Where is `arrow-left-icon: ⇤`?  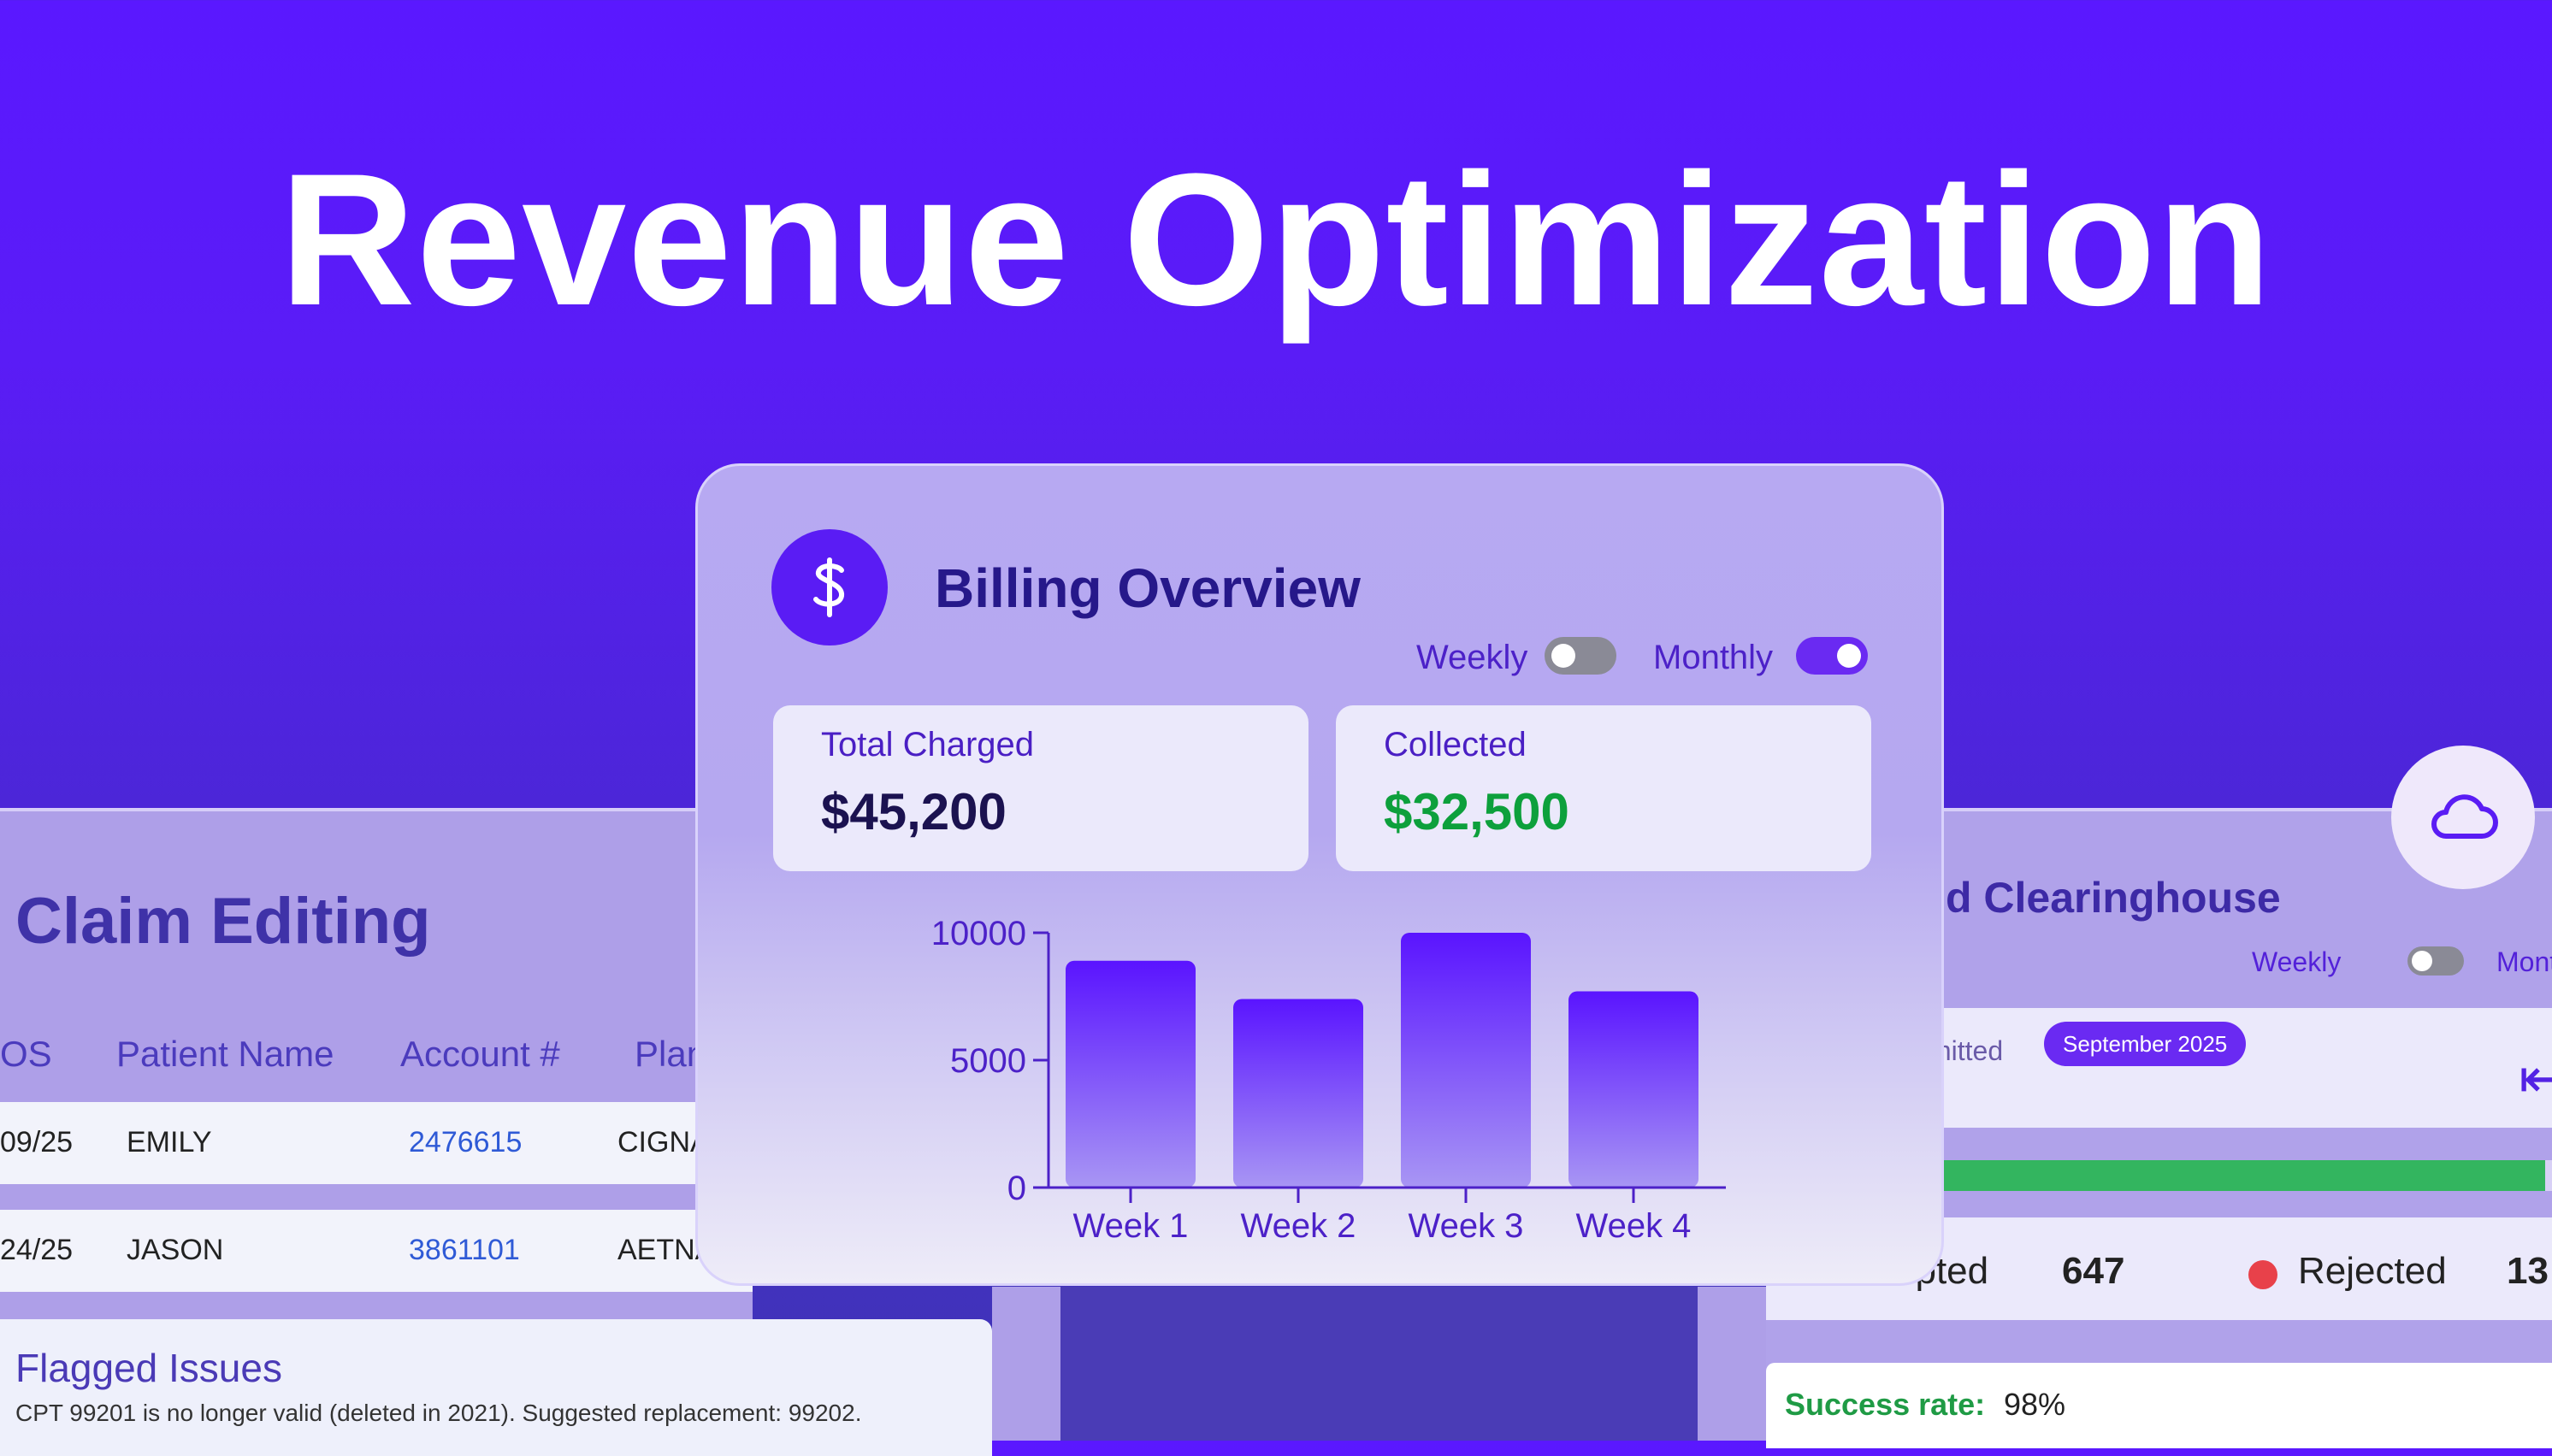 arrow-left-icon: ⇤ is located at coordinates (2535, 1078).